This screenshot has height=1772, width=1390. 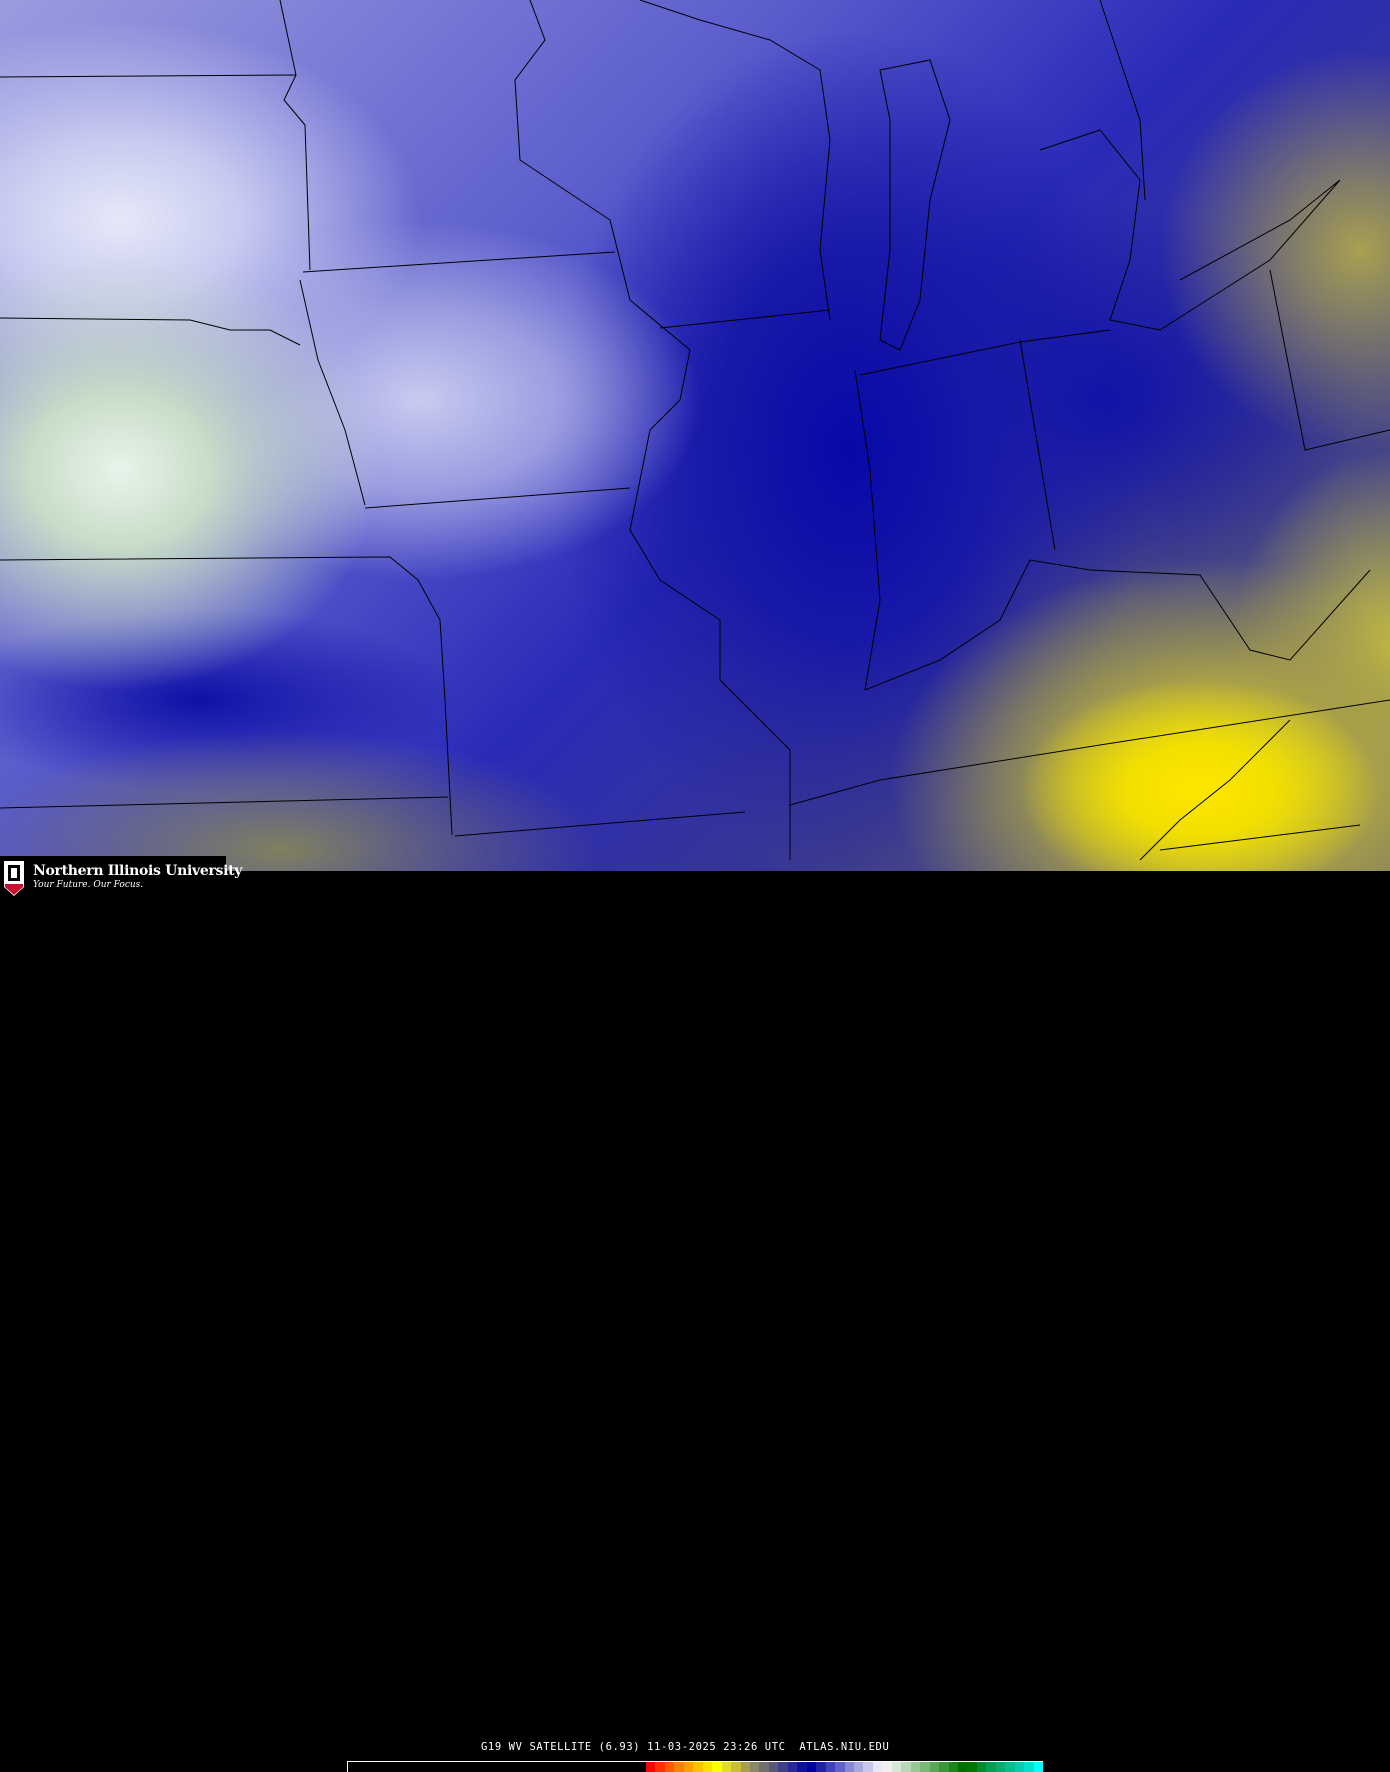 What do you see at coordinates (1089, 752) in the screenshot?
I see `border-ky-tn` at bounding box center [1089, 752].